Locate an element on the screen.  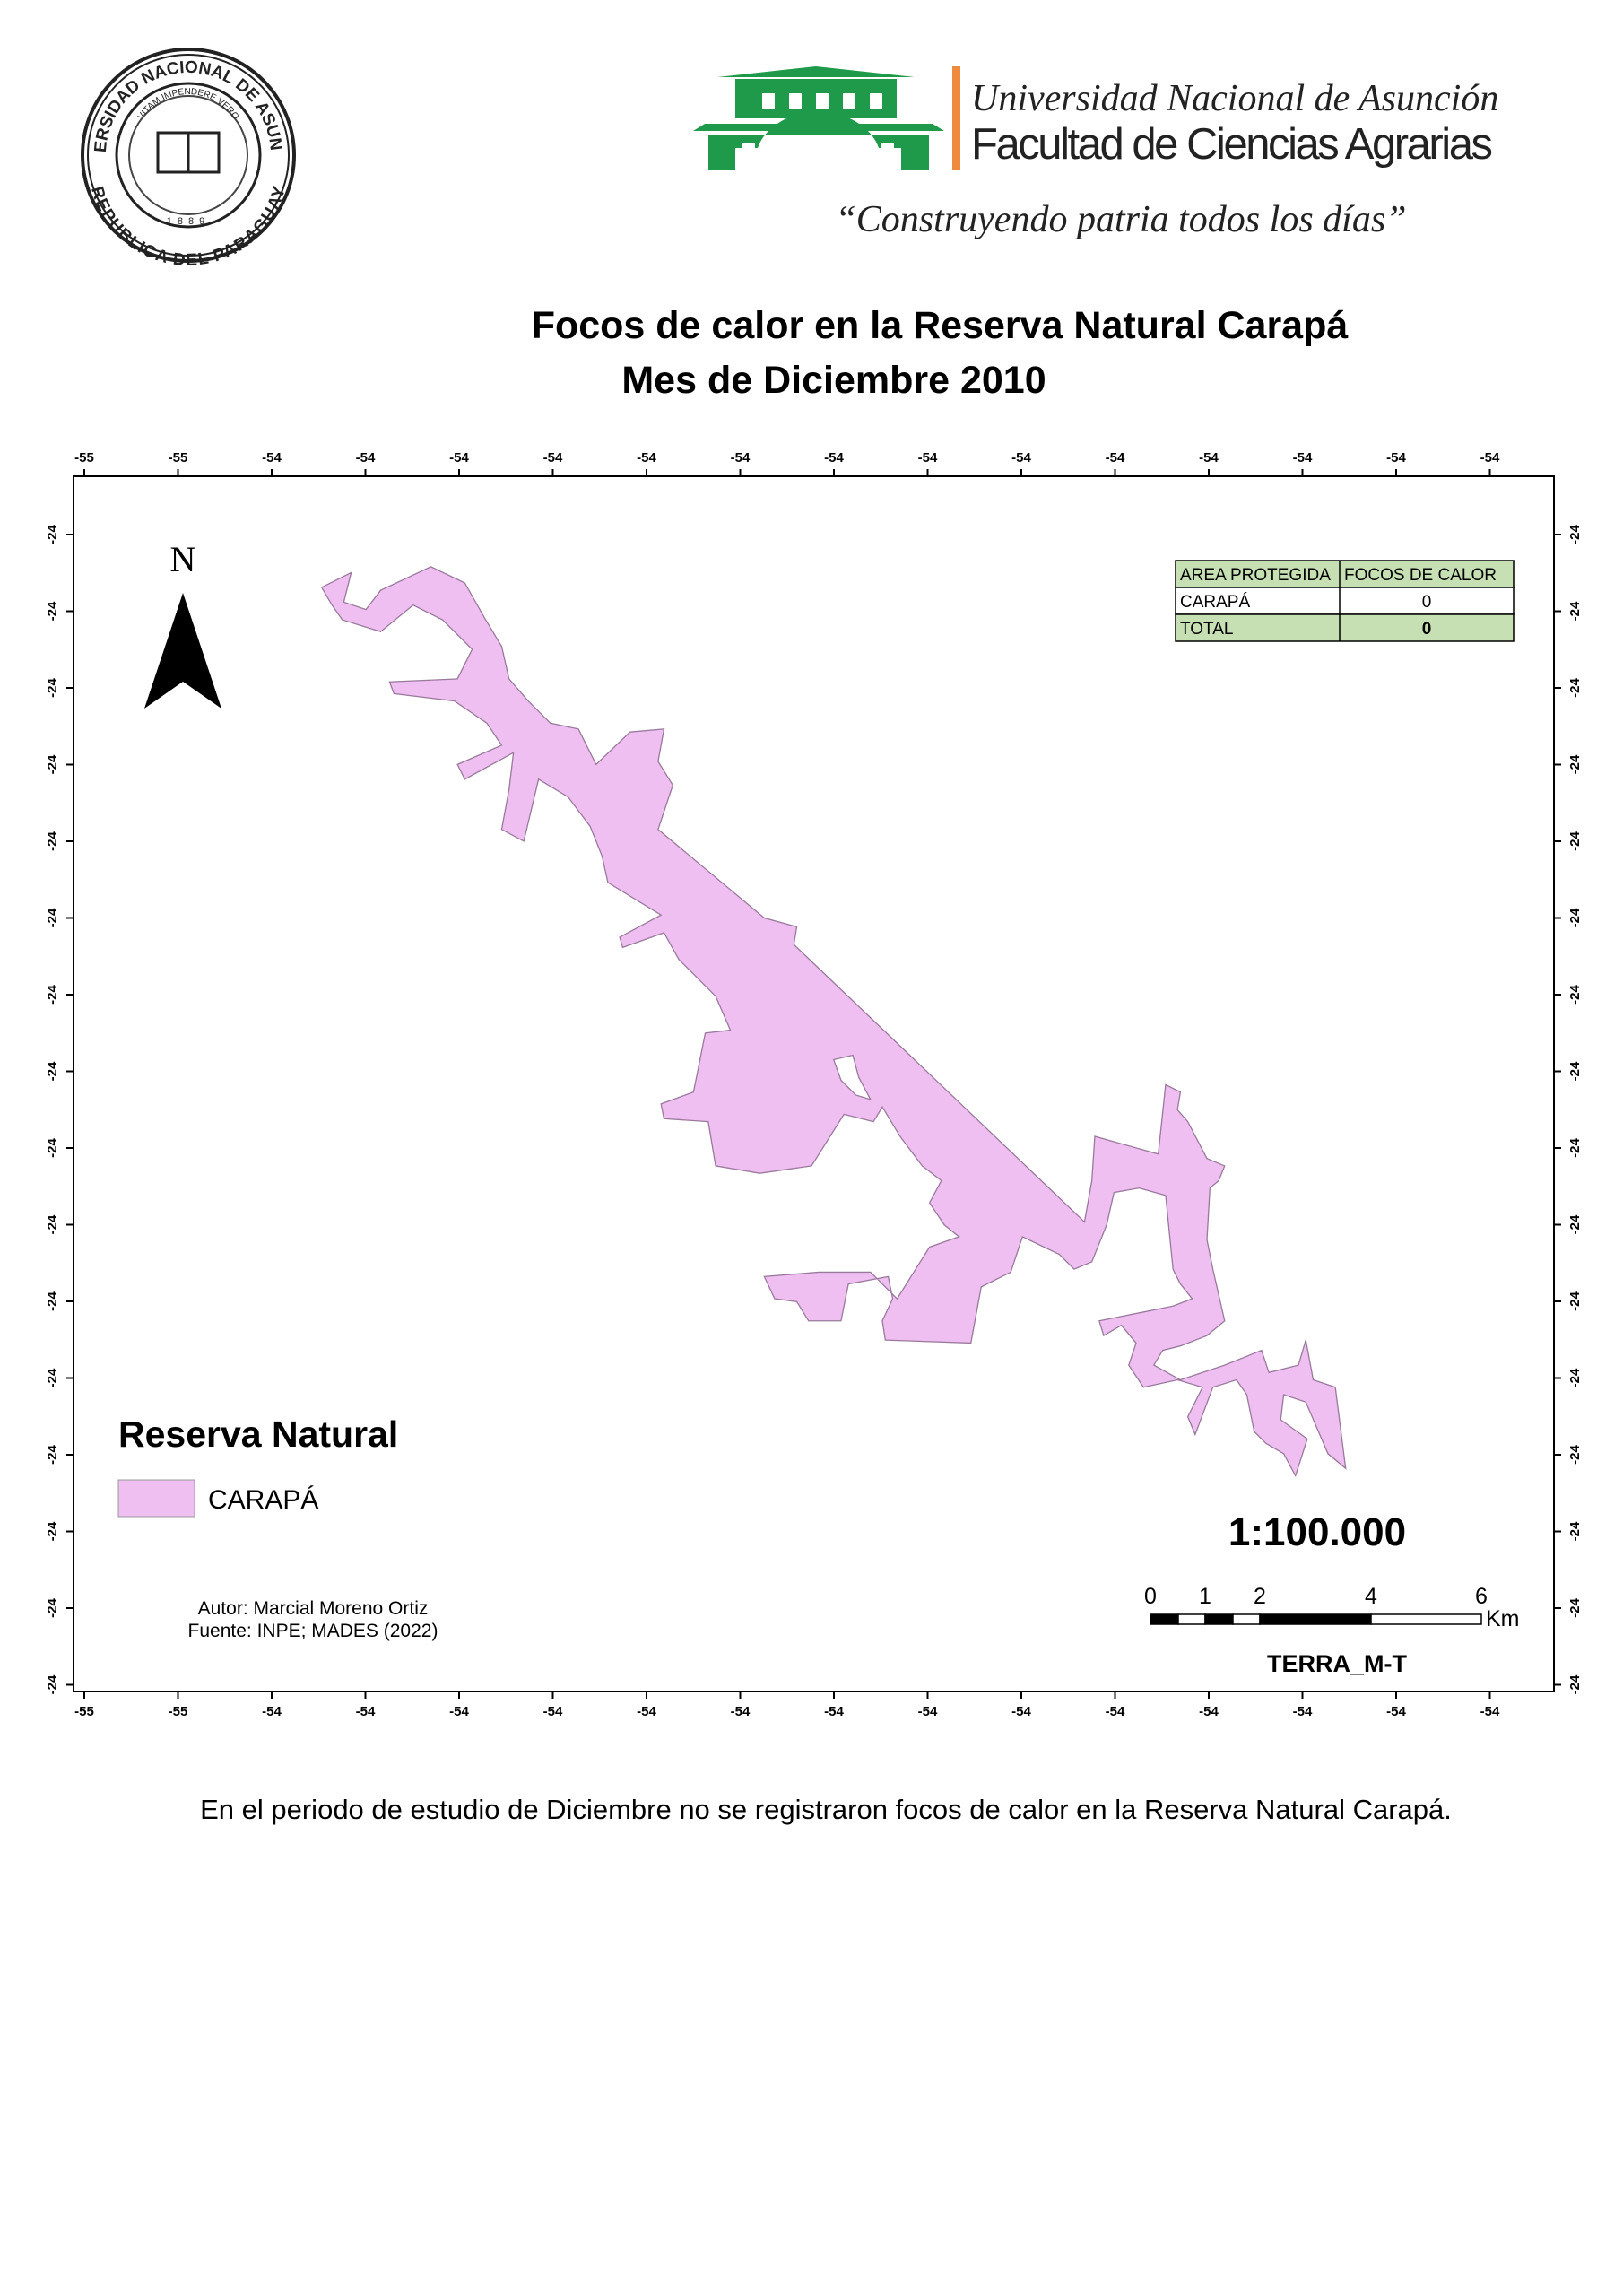
motto: “Construyendo patria todos los días” is located at coordinates (1120, 219).